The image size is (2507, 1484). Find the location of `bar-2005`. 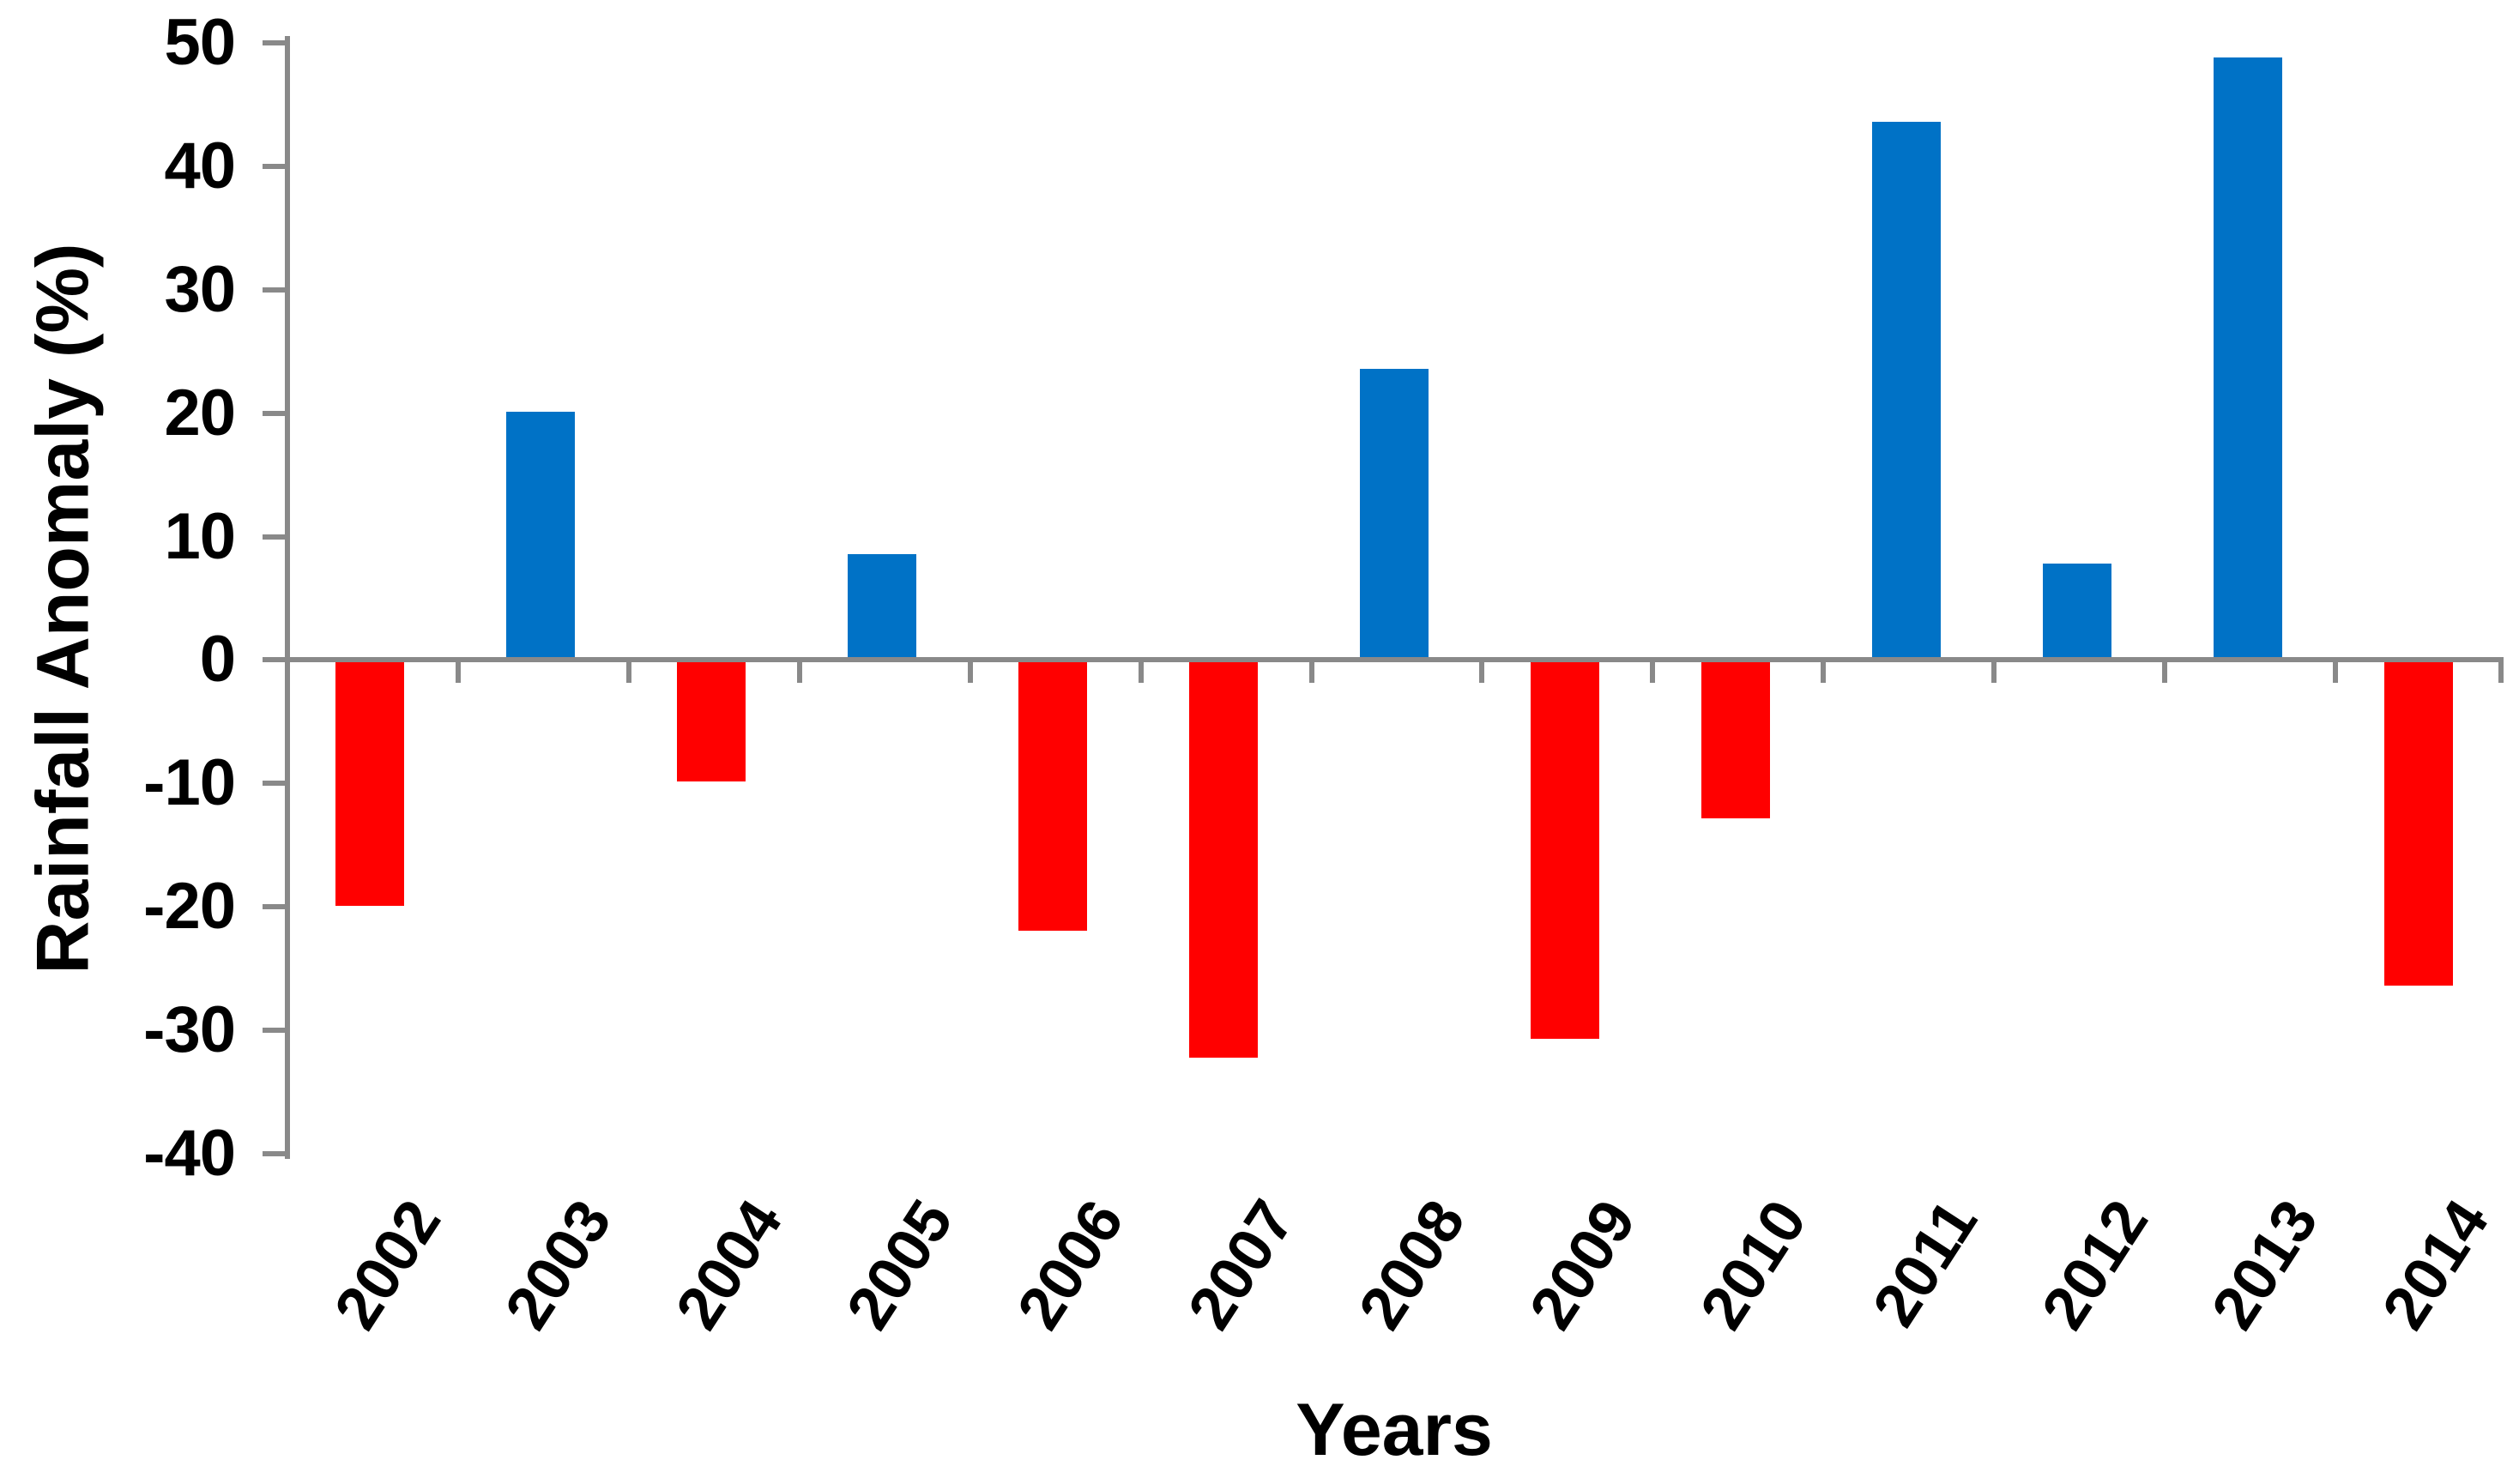

bar-2005 is located at coordinates (883, 605).